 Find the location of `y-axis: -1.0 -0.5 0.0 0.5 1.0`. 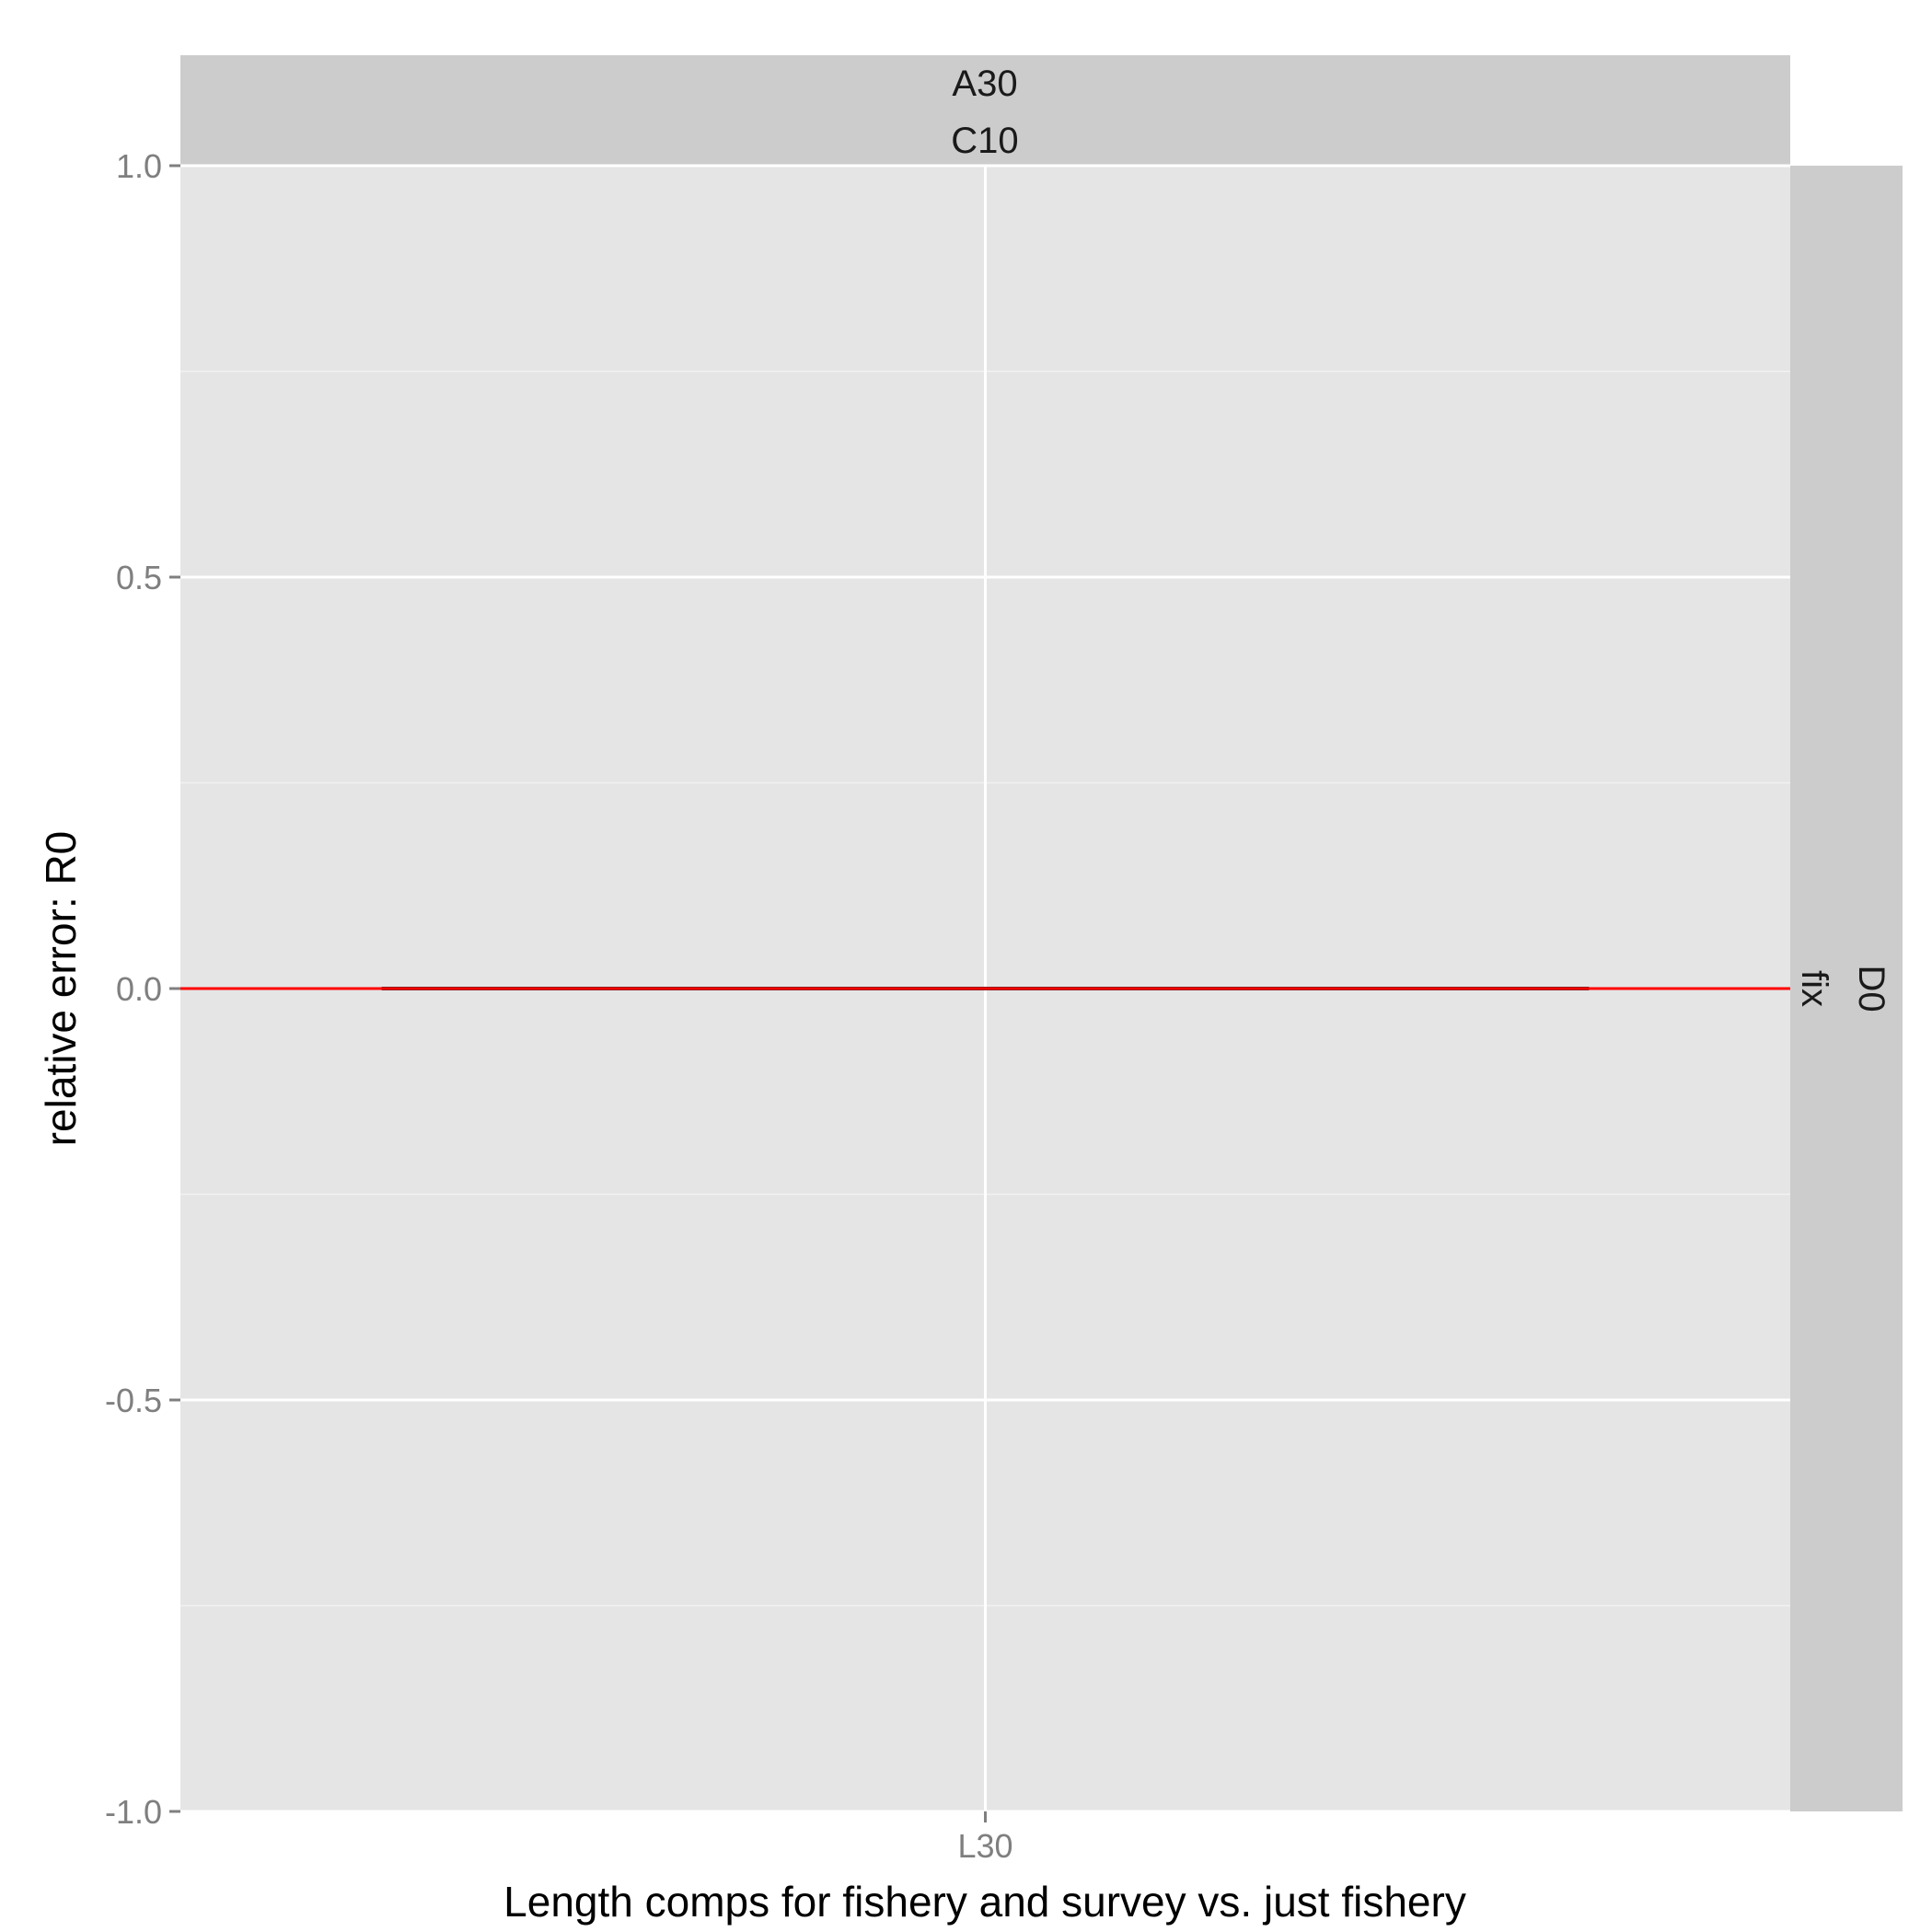

y-axis: -1.0 -0.5 0.0 0.5 1.0 is located at coordinates (142, 989).